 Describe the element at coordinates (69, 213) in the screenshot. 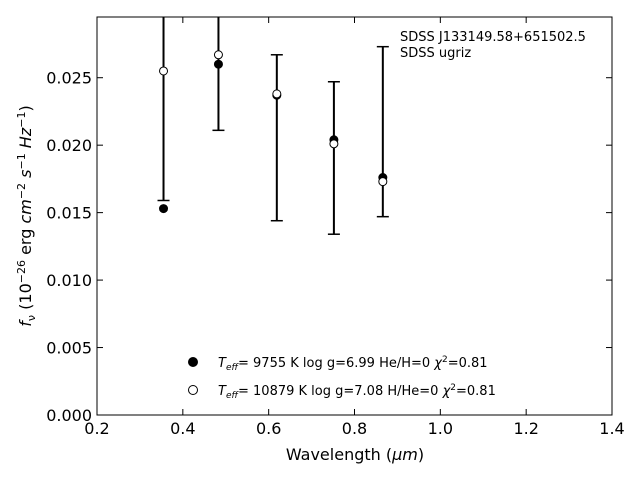

I see `y-tick-label: 0.015` at that location.